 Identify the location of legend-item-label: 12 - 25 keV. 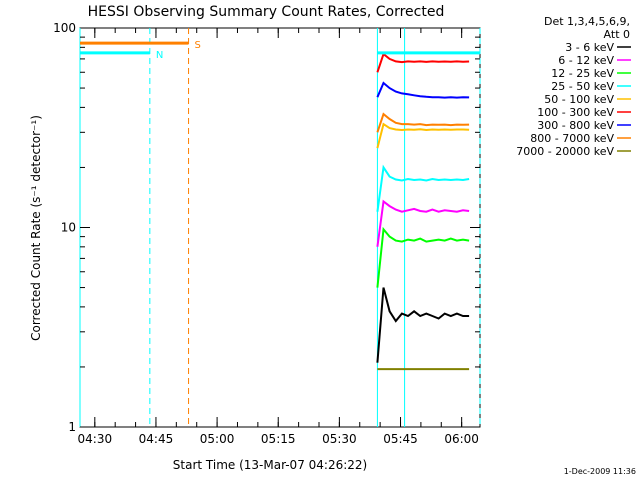
(582, 73).